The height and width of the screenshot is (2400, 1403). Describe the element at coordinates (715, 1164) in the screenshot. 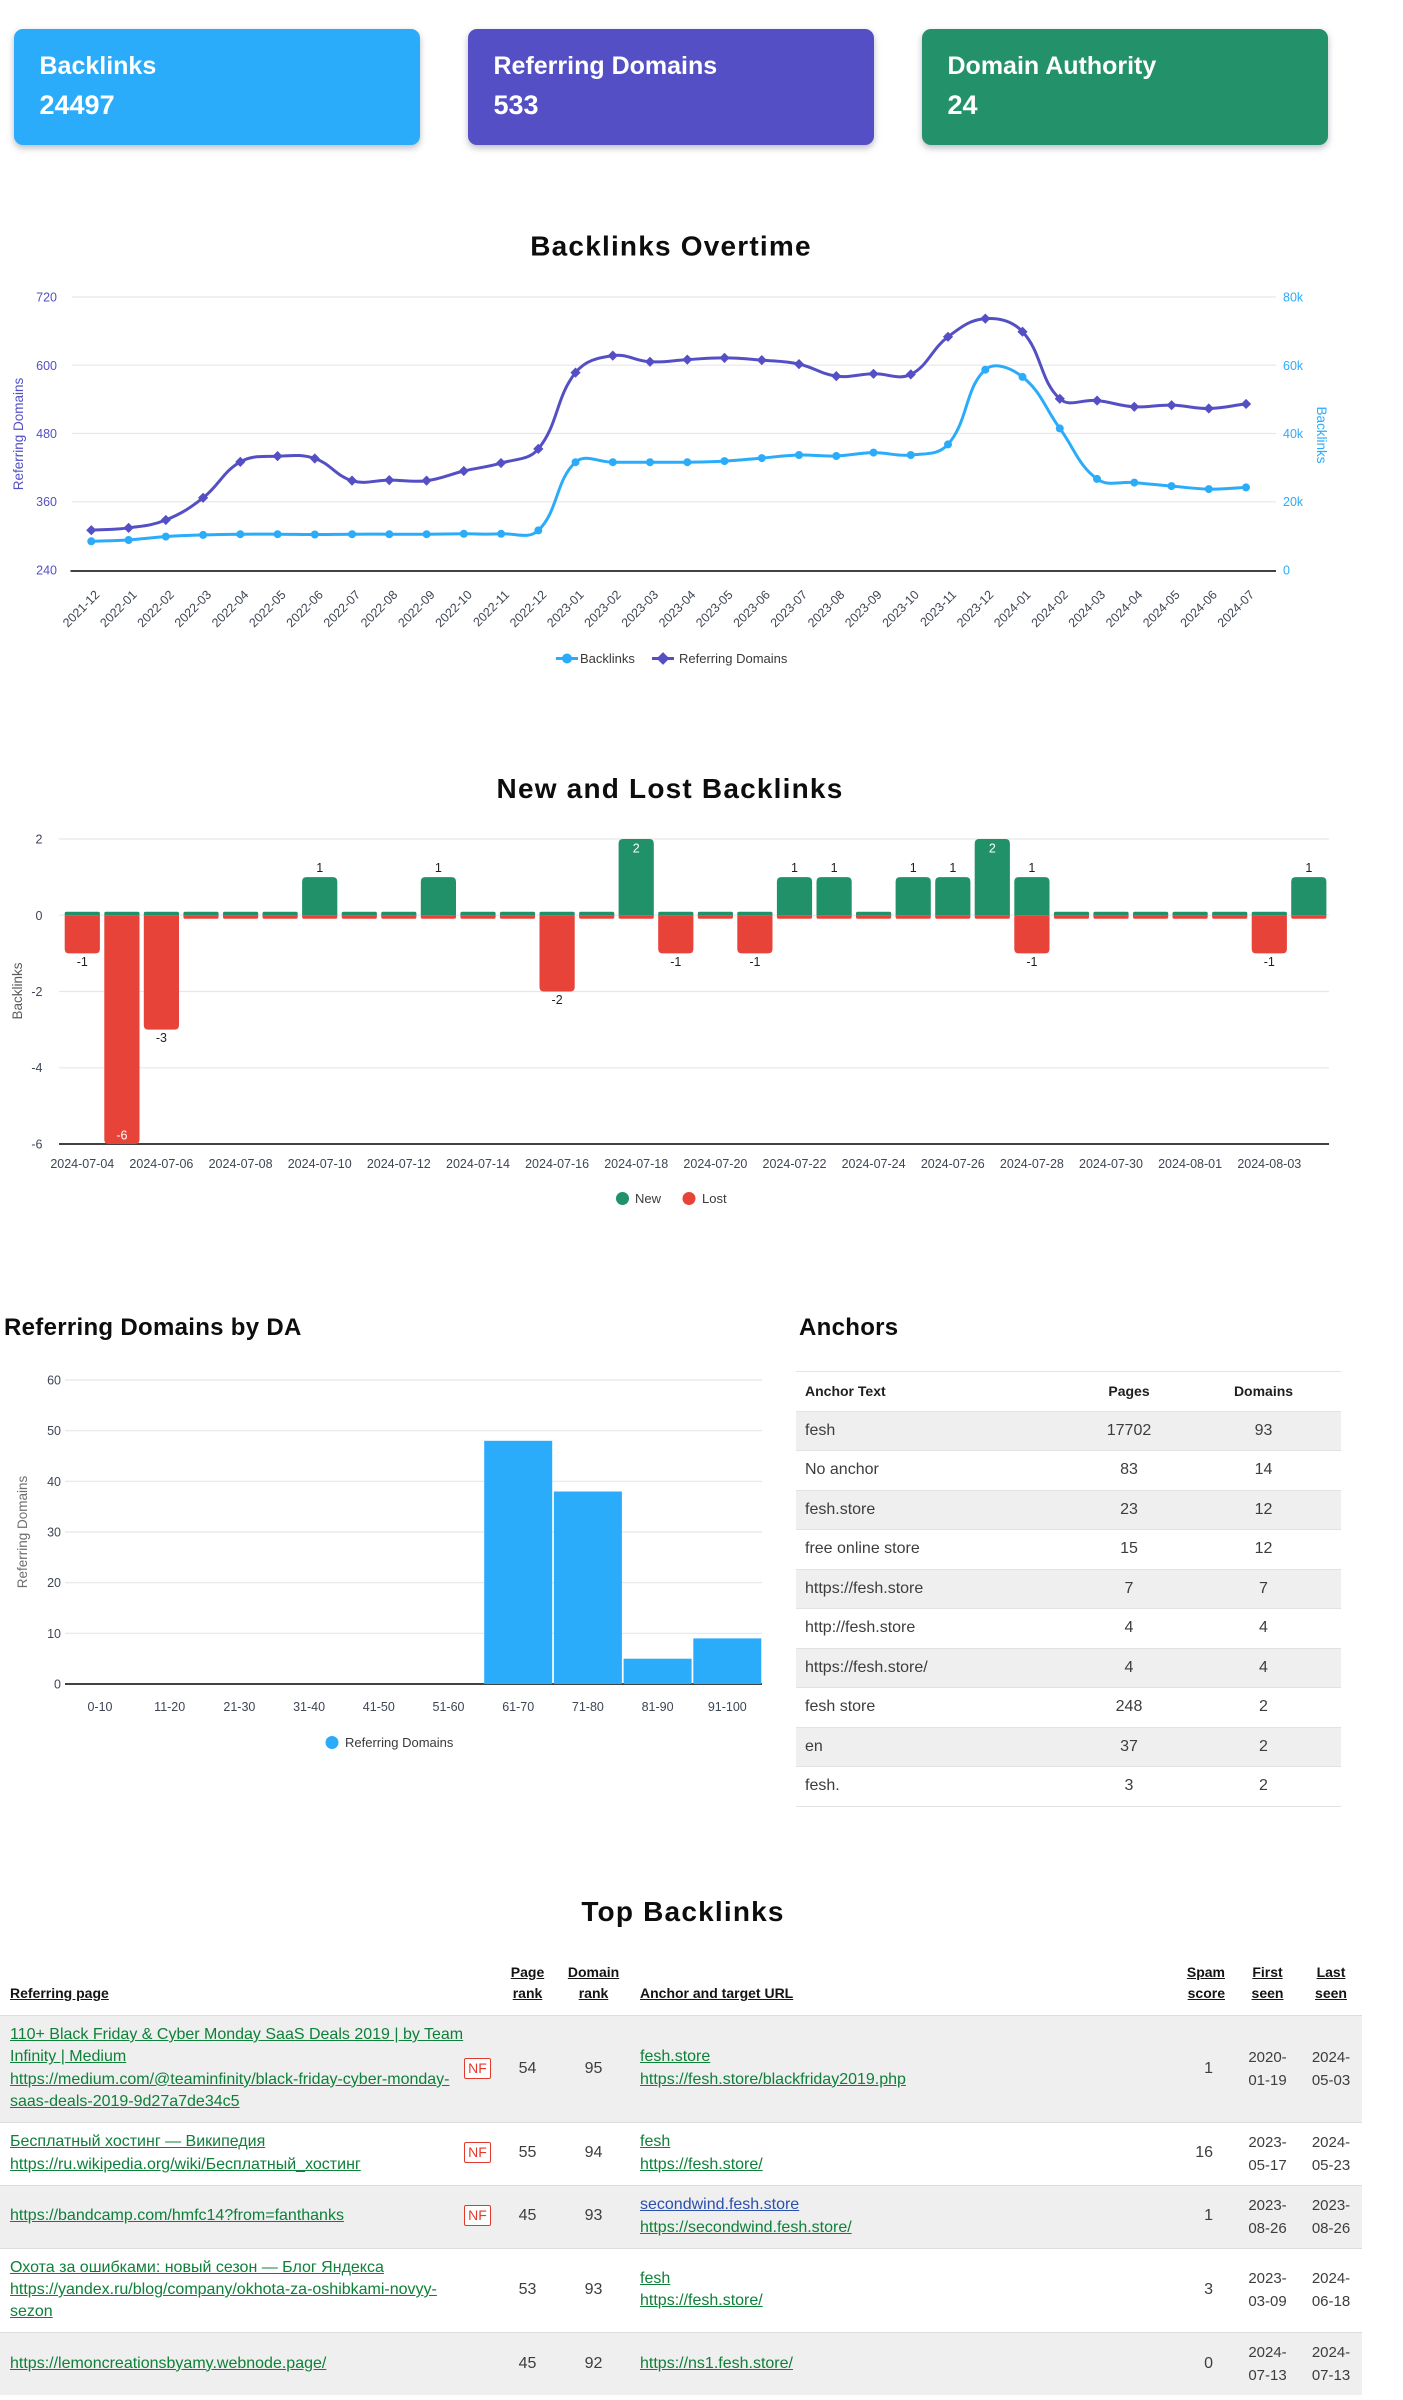

I see `svg-text: 2024-07-20` at that location.